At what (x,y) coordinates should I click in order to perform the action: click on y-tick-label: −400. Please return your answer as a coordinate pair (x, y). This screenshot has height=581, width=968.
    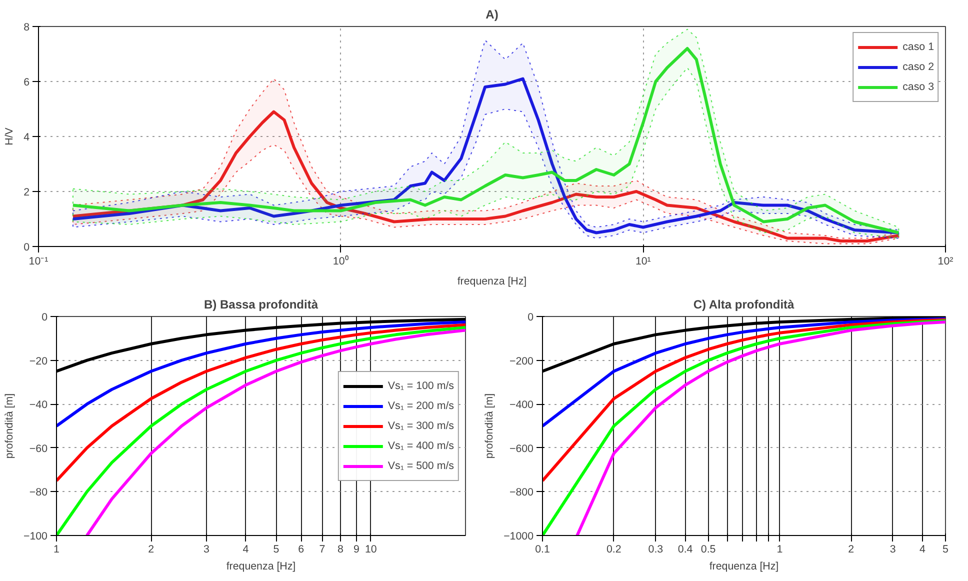
    Looking at the image, I should click on (521, 405).